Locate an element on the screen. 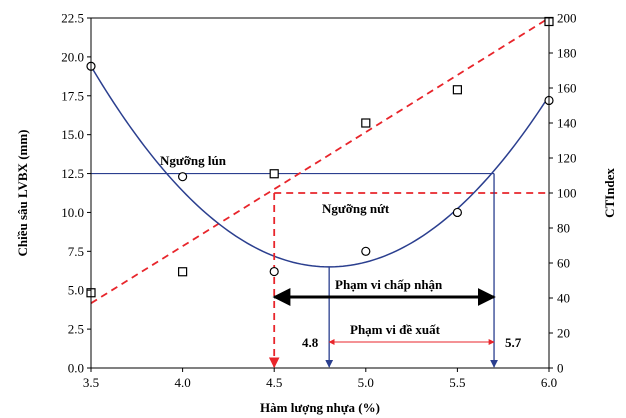 The height and width of the screenshot is (418, 626). y-left-tick-label: 10.0 is located at coordinates (72, 212).